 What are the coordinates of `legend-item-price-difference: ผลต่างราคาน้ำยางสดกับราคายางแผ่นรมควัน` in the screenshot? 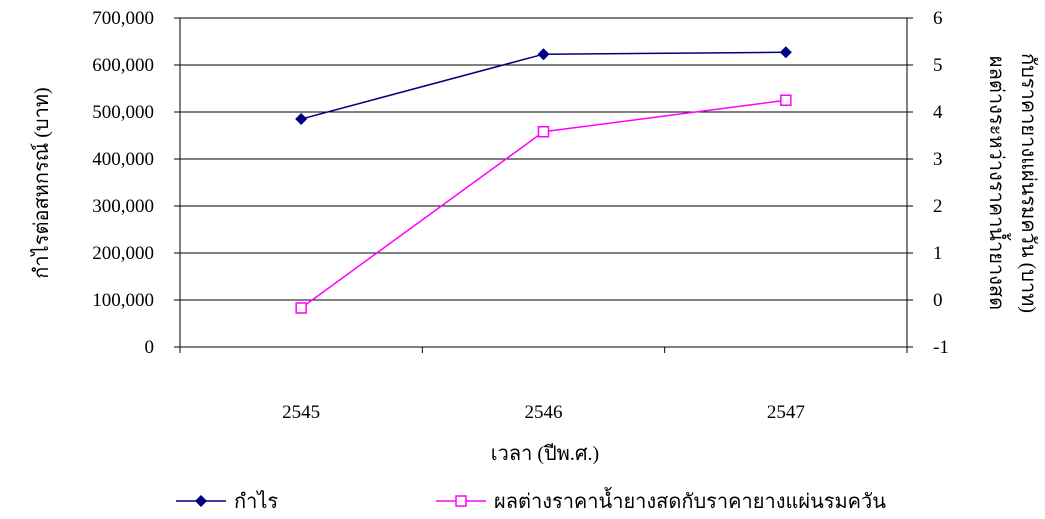 It's located at (661, 500).